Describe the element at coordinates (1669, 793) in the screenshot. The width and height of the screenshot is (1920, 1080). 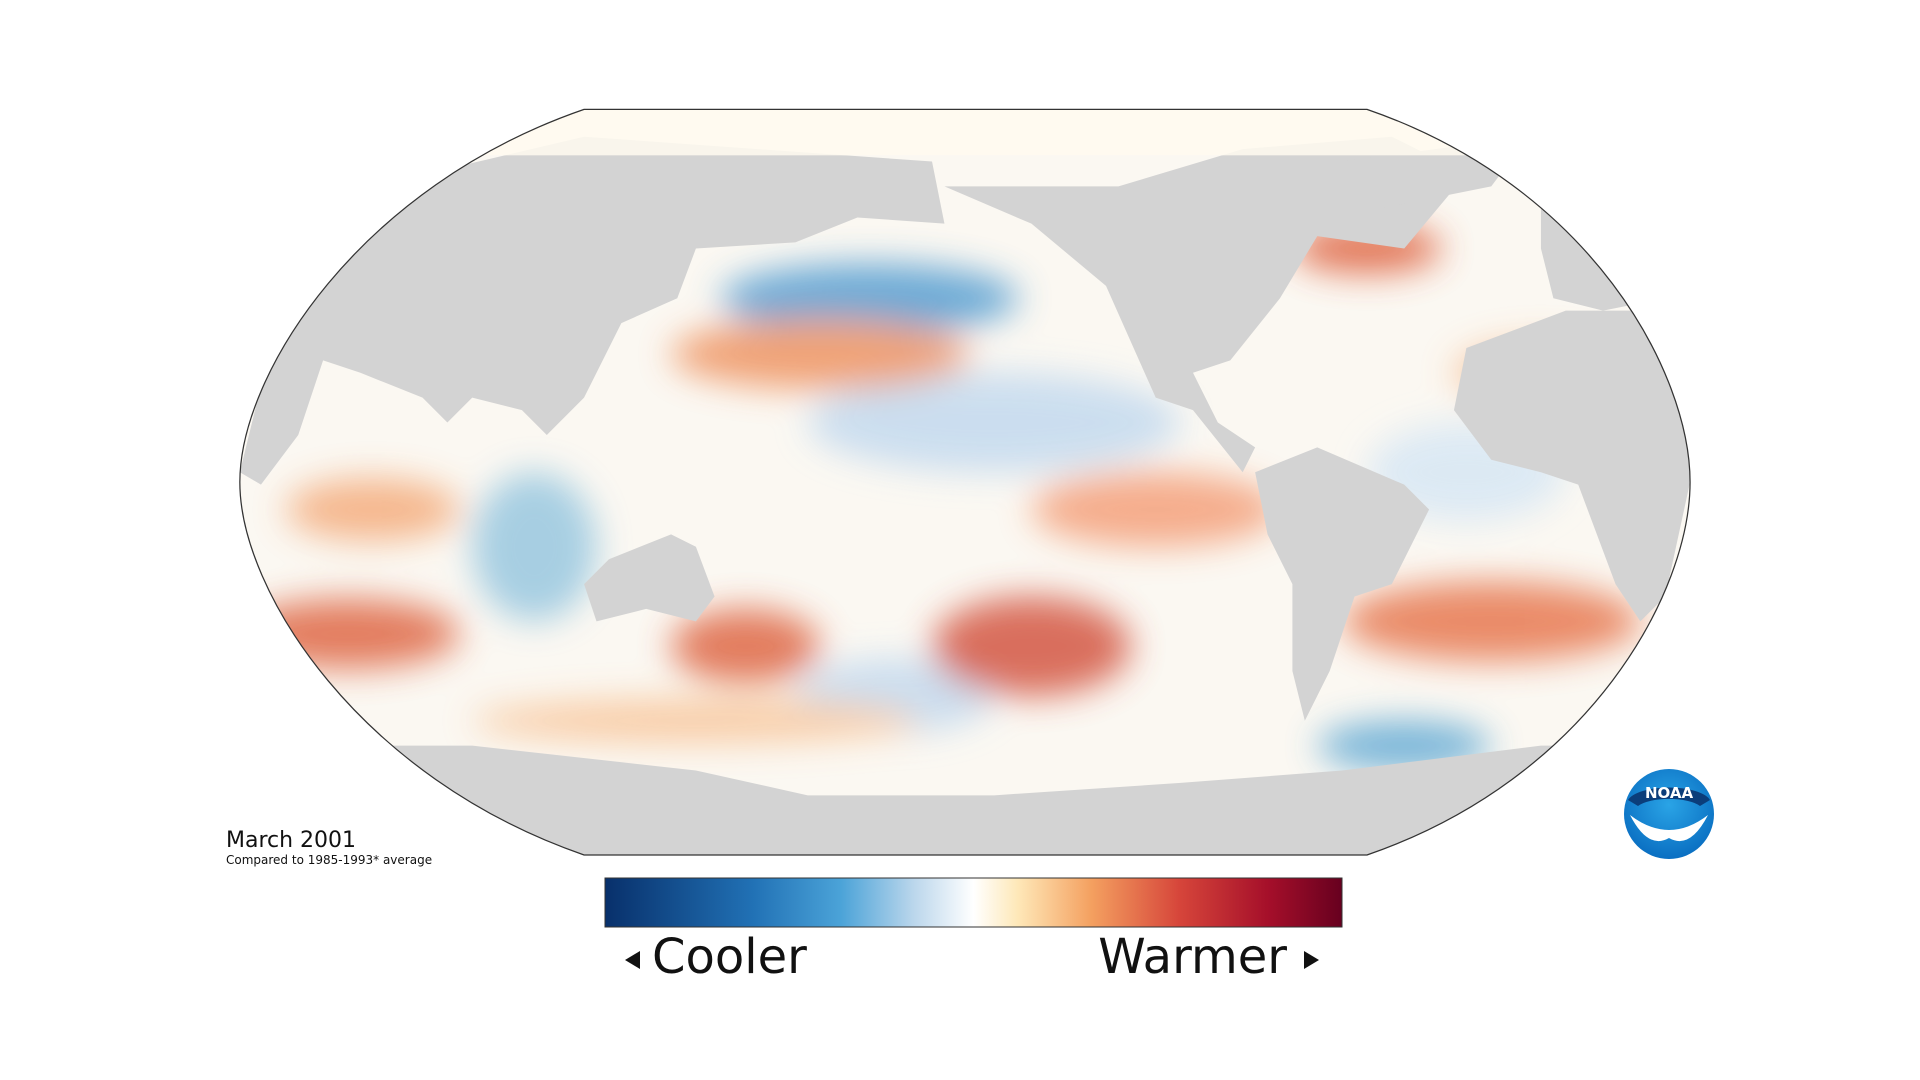
I see `logo-text: NOAA` at that location.